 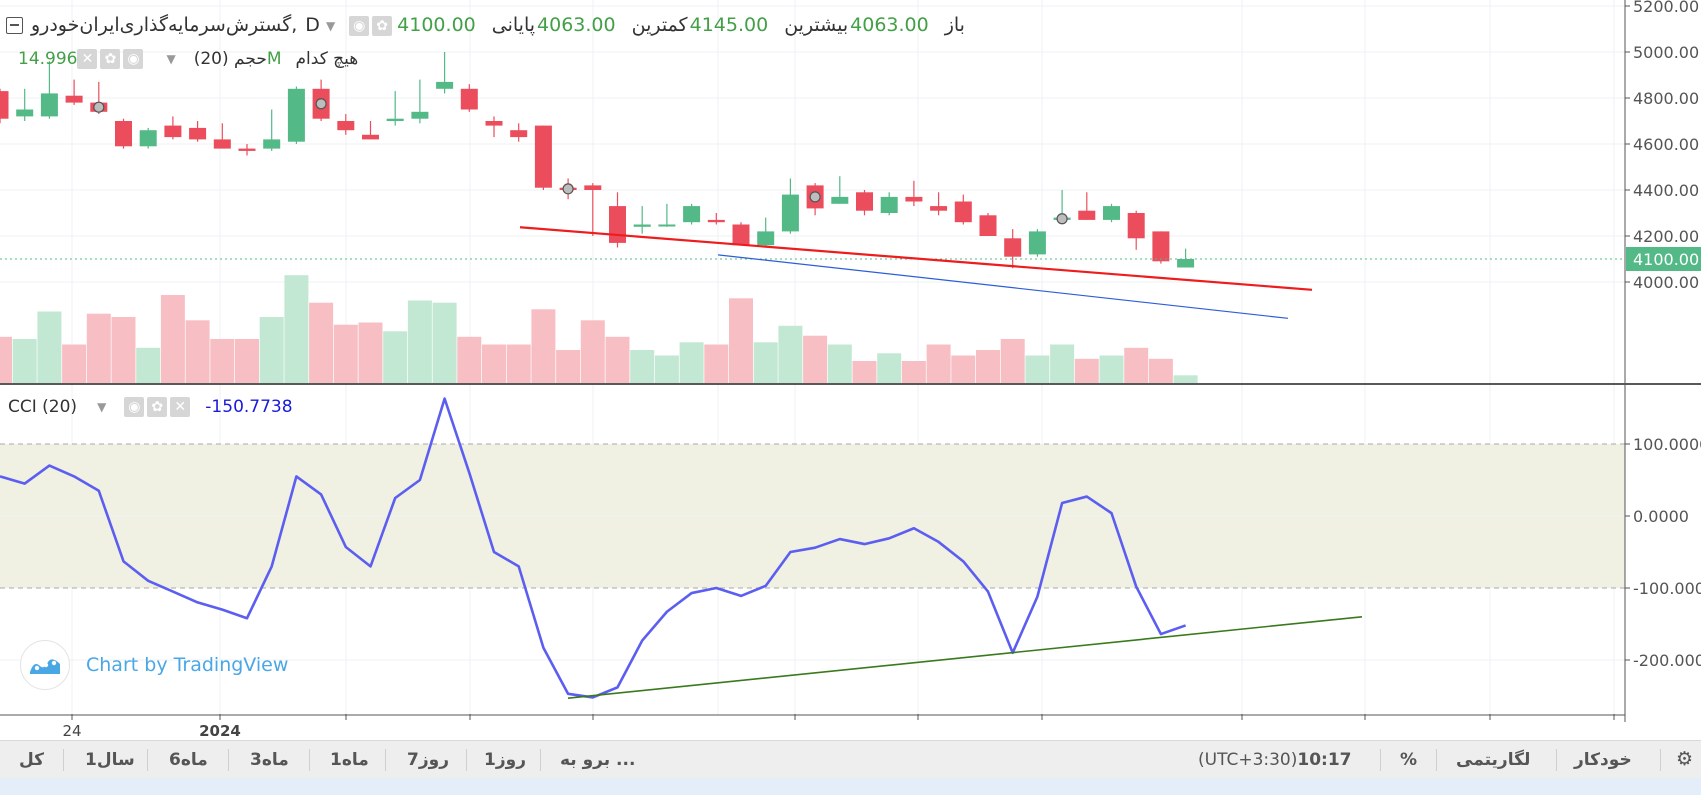 What do you see at coordinates (187, 665) in the screenshot?
I see `watermark-text: Chart by TradingView` at bounding box center [187, 665].